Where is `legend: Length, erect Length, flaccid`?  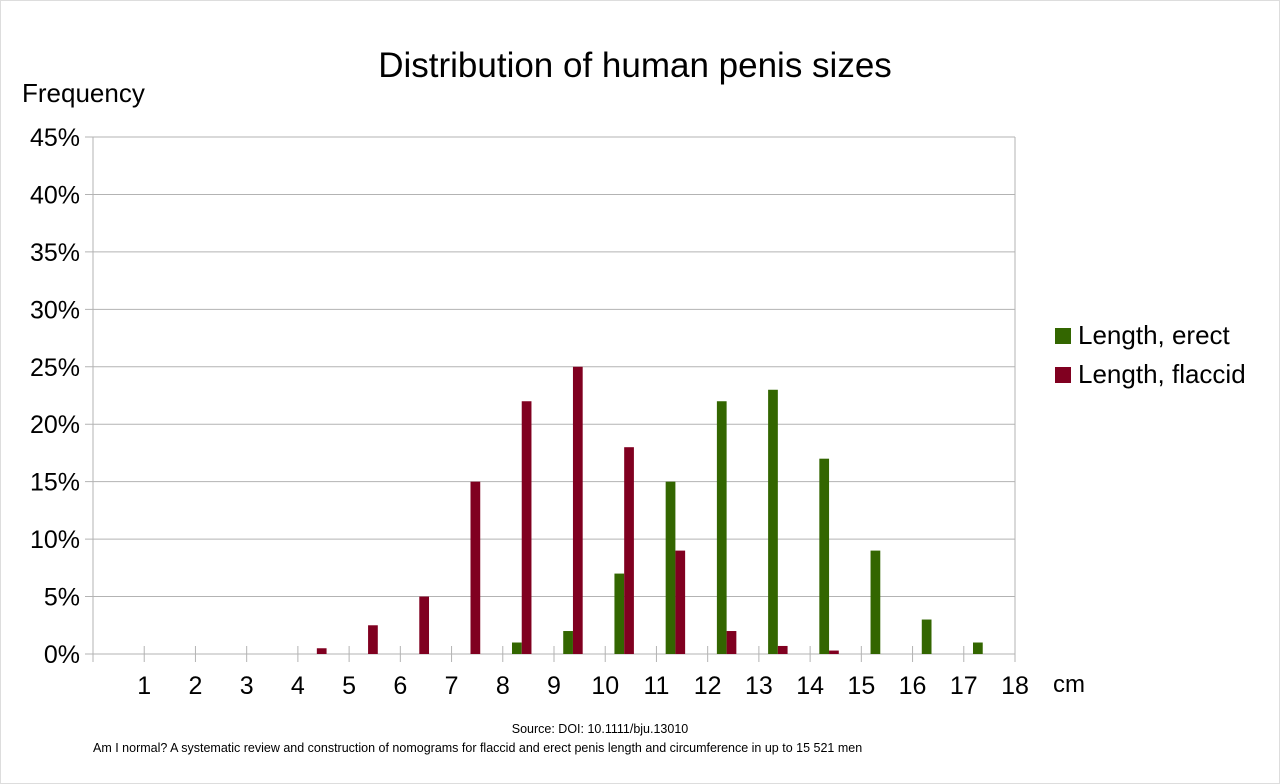
legend: Length, erect Length, flaccid is located at coordinates (1150, 355).